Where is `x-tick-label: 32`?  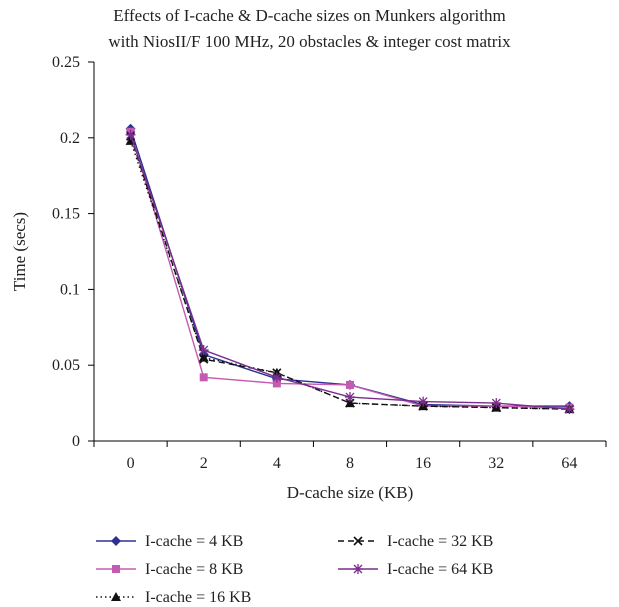 x-tick-label: 32 is located at coordinates (496, 463).